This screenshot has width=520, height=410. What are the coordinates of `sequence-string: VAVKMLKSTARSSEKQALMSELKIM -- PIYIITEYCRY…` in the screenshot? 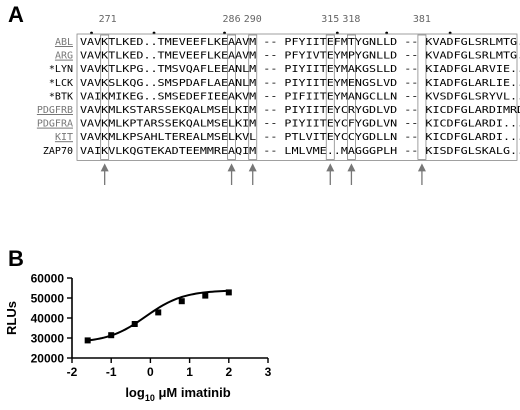 It's located at (300, 110).